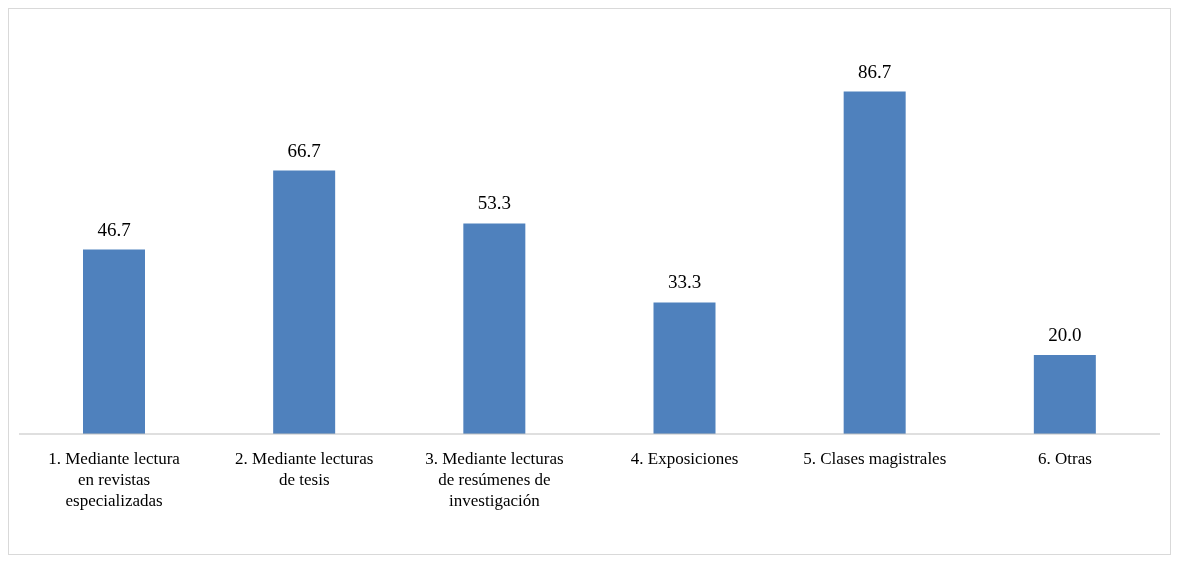 The image size is (1177, 561). What do you see at coordinates (875, 458) in the screenshot?
I see `x-tick-label: 5. Clases magistrales` at bounding box center [875, 458].